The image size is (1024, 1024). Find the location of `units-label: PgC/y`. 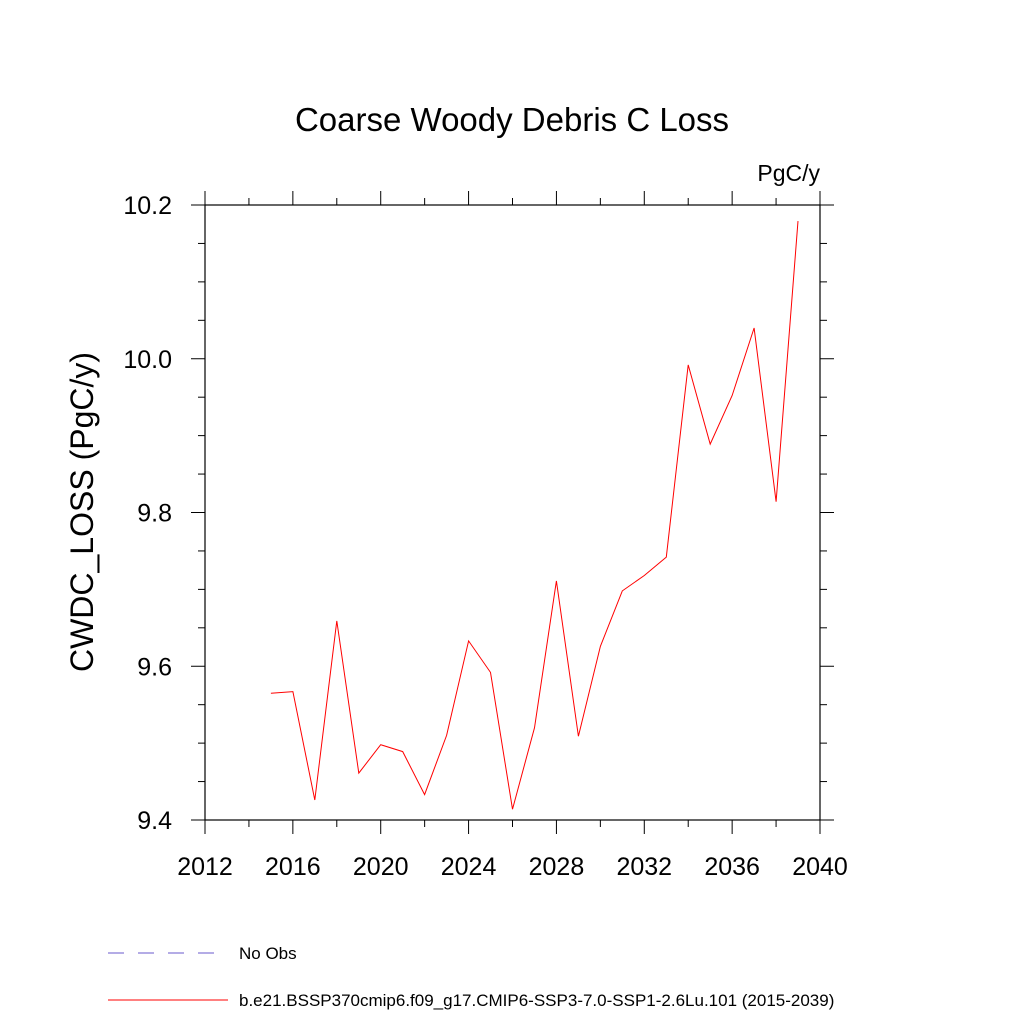

units-label: PgC/y is located at coordinates (788, 173).